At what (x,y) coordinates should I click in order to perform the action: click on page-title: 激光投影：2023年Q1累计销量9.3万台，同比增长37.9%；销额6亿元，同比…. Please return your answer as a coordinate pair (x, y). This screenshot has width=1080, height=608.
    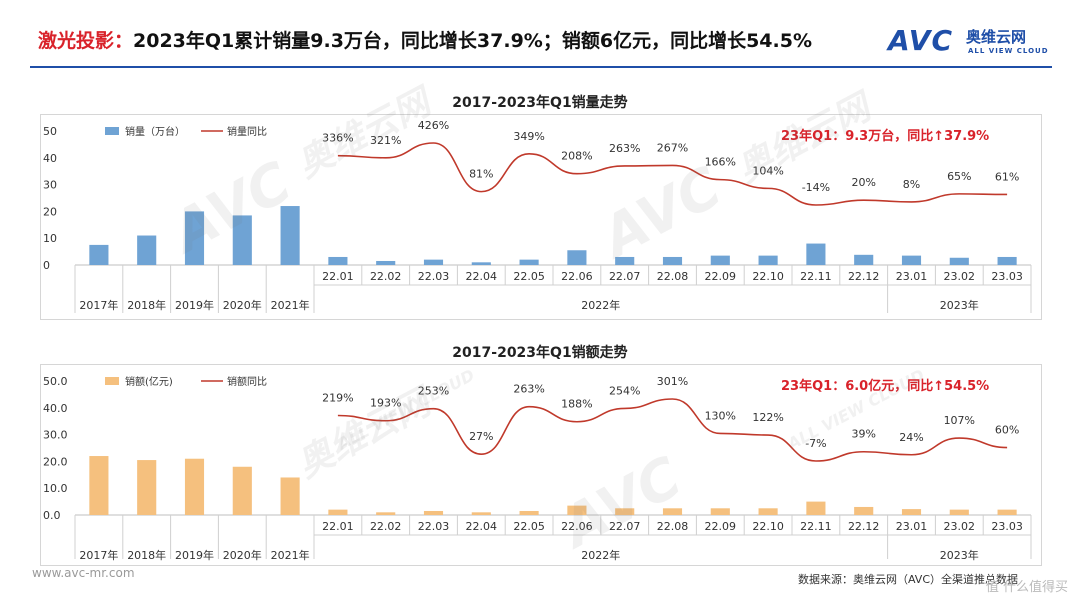
    Looking at the image, I should click on (425, 39).